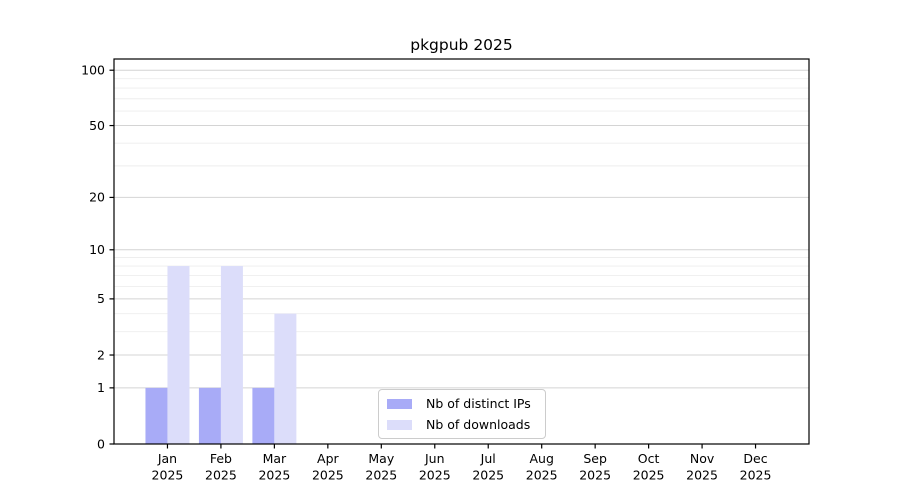 Image resolution: width=900 pixels, height=500 pixels. I want to click on y-tick-label: 10, so click(97, 249).